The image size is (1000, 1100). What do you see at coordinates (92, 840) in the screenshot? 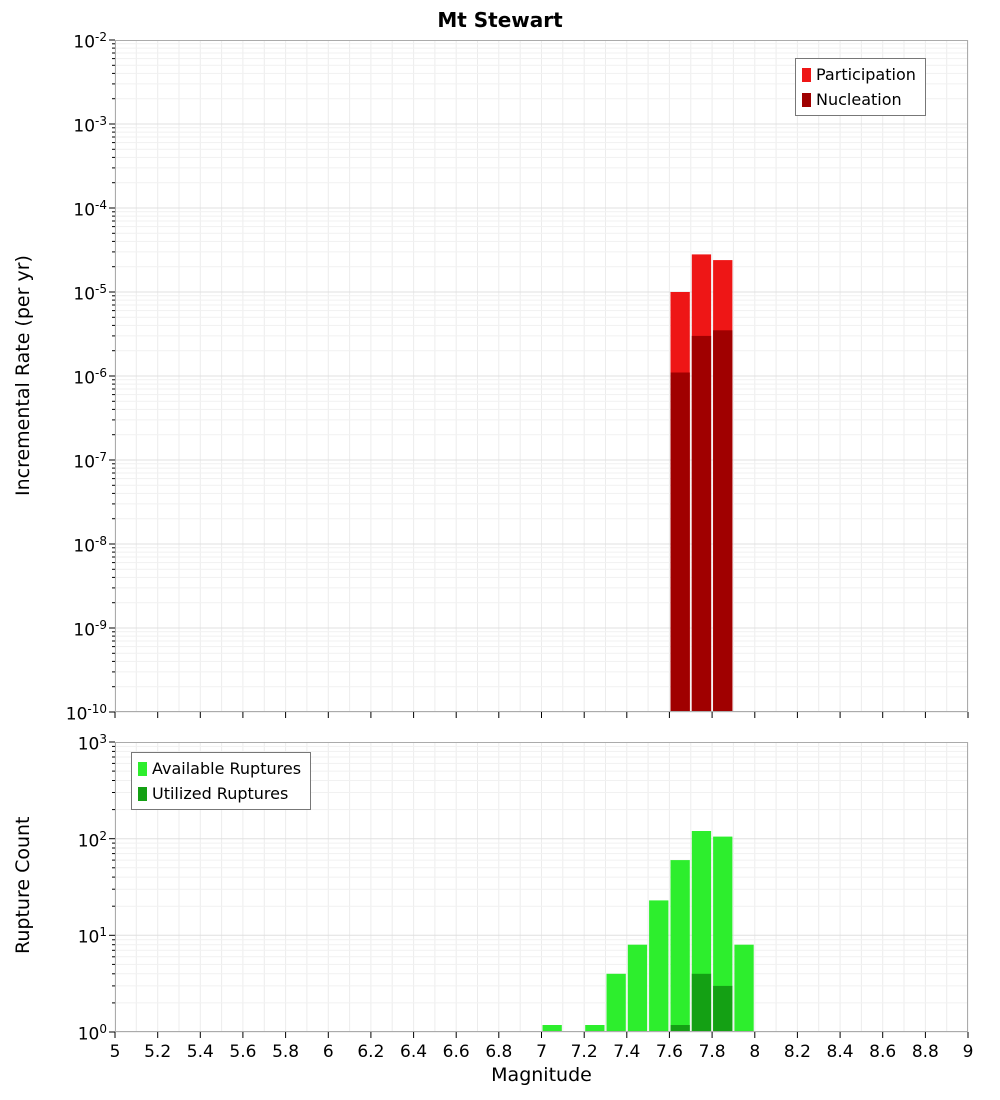
I see `y-tick-label: 10²` at bounding box center [92, 840].